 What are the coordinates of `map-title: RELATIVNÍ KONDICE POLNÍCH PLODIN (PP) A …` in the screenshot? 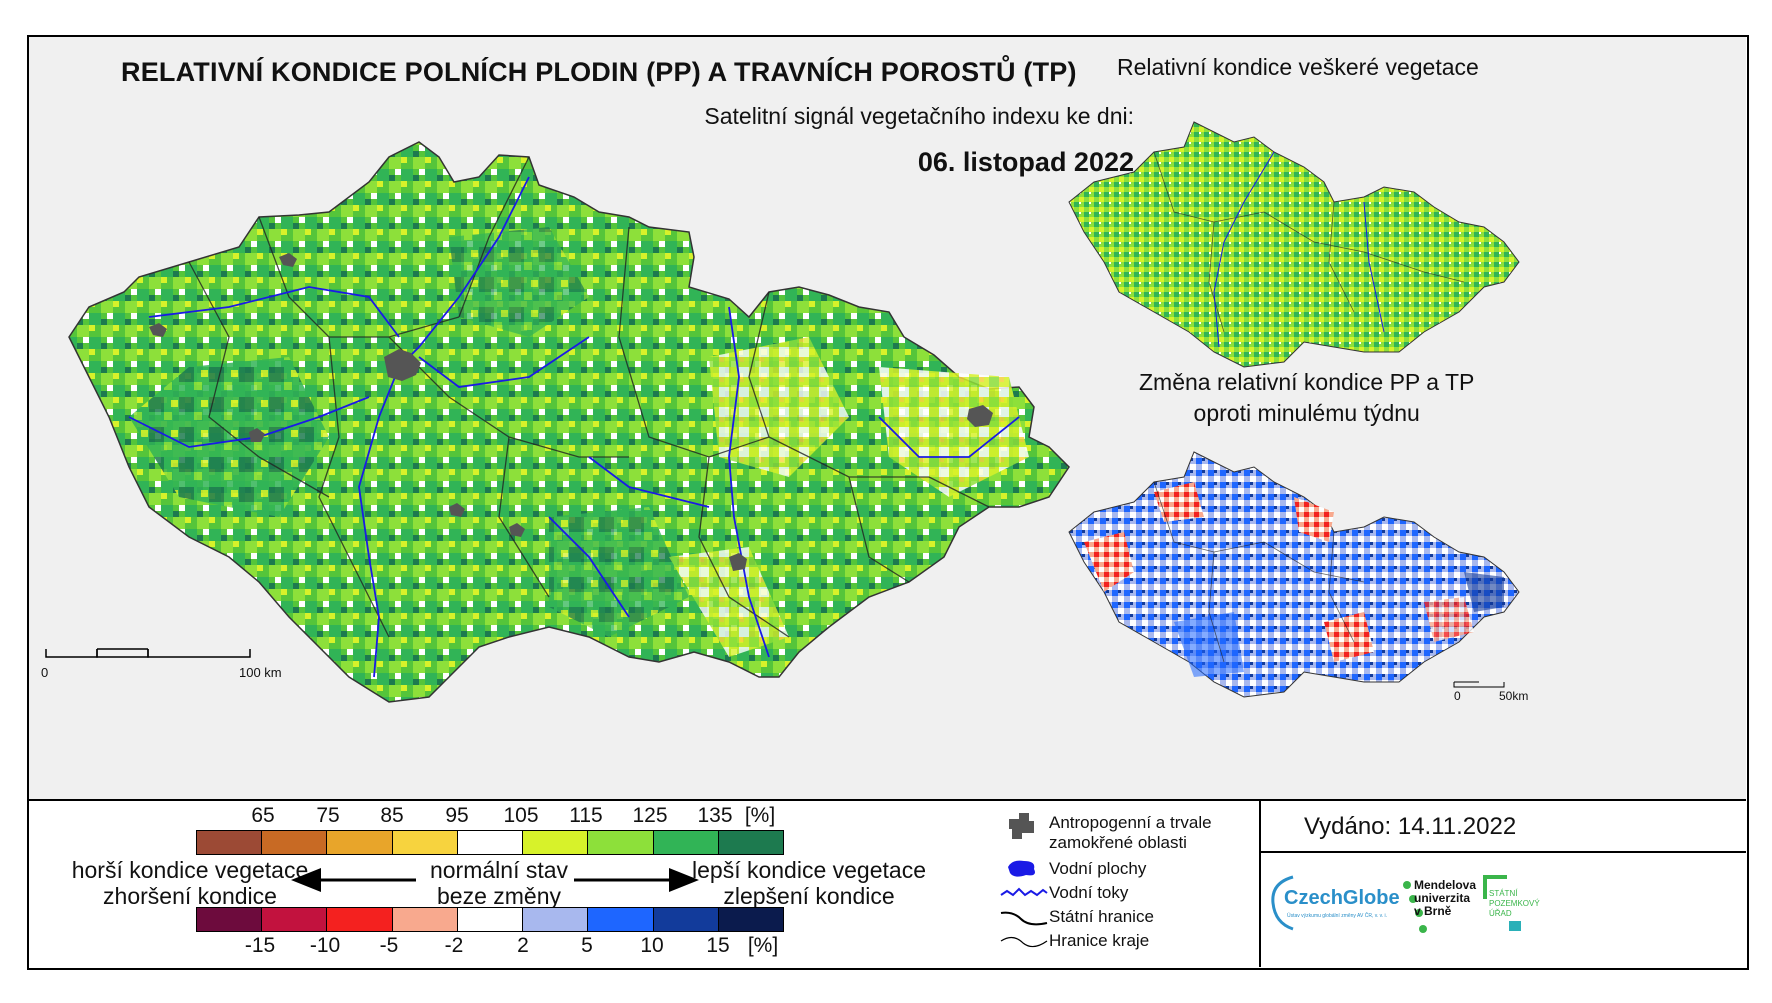 It's located at (599, 72).